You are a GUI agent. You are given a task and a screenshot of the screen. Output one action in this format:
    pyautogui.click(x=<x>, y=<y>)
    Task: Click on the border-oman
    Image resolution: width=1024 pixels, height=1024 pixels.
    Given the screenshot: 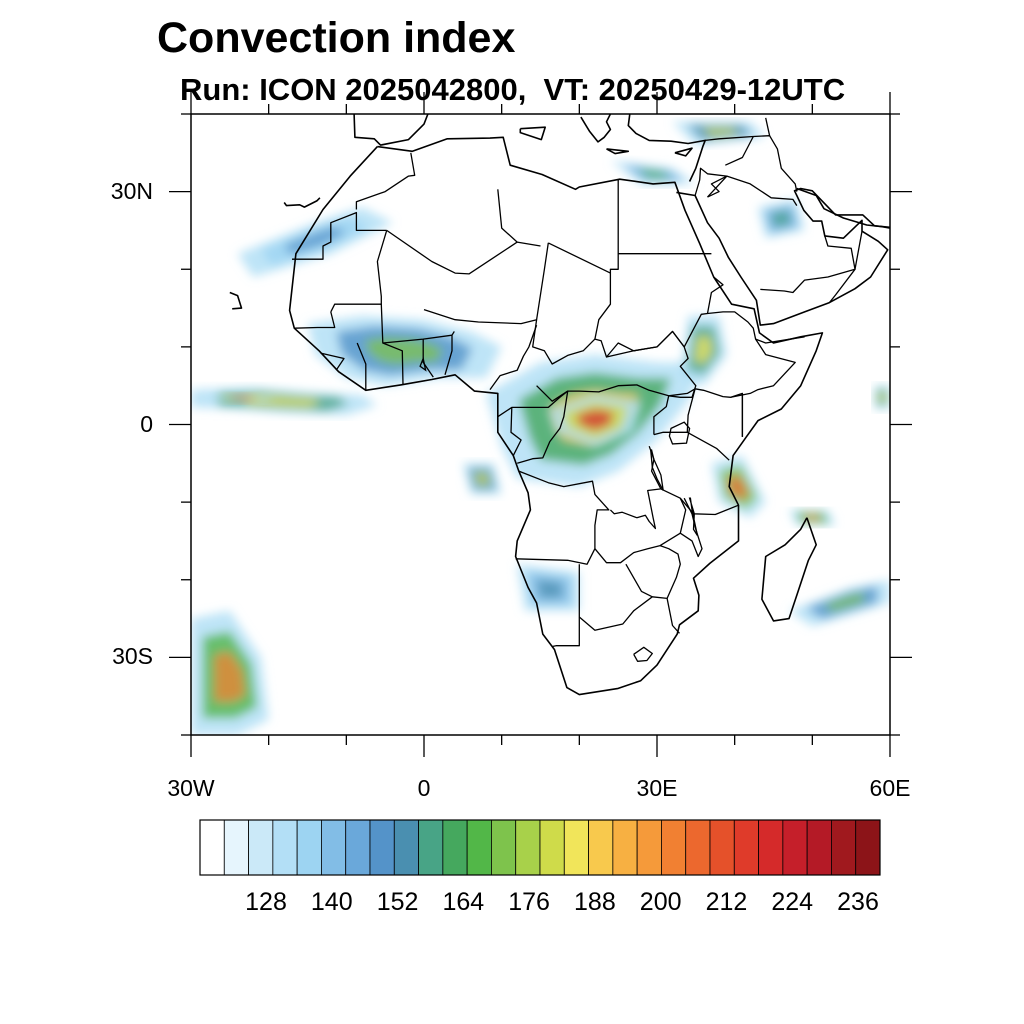 What is the action you would take?
    pyautogui.click(x=845, y=267)
    